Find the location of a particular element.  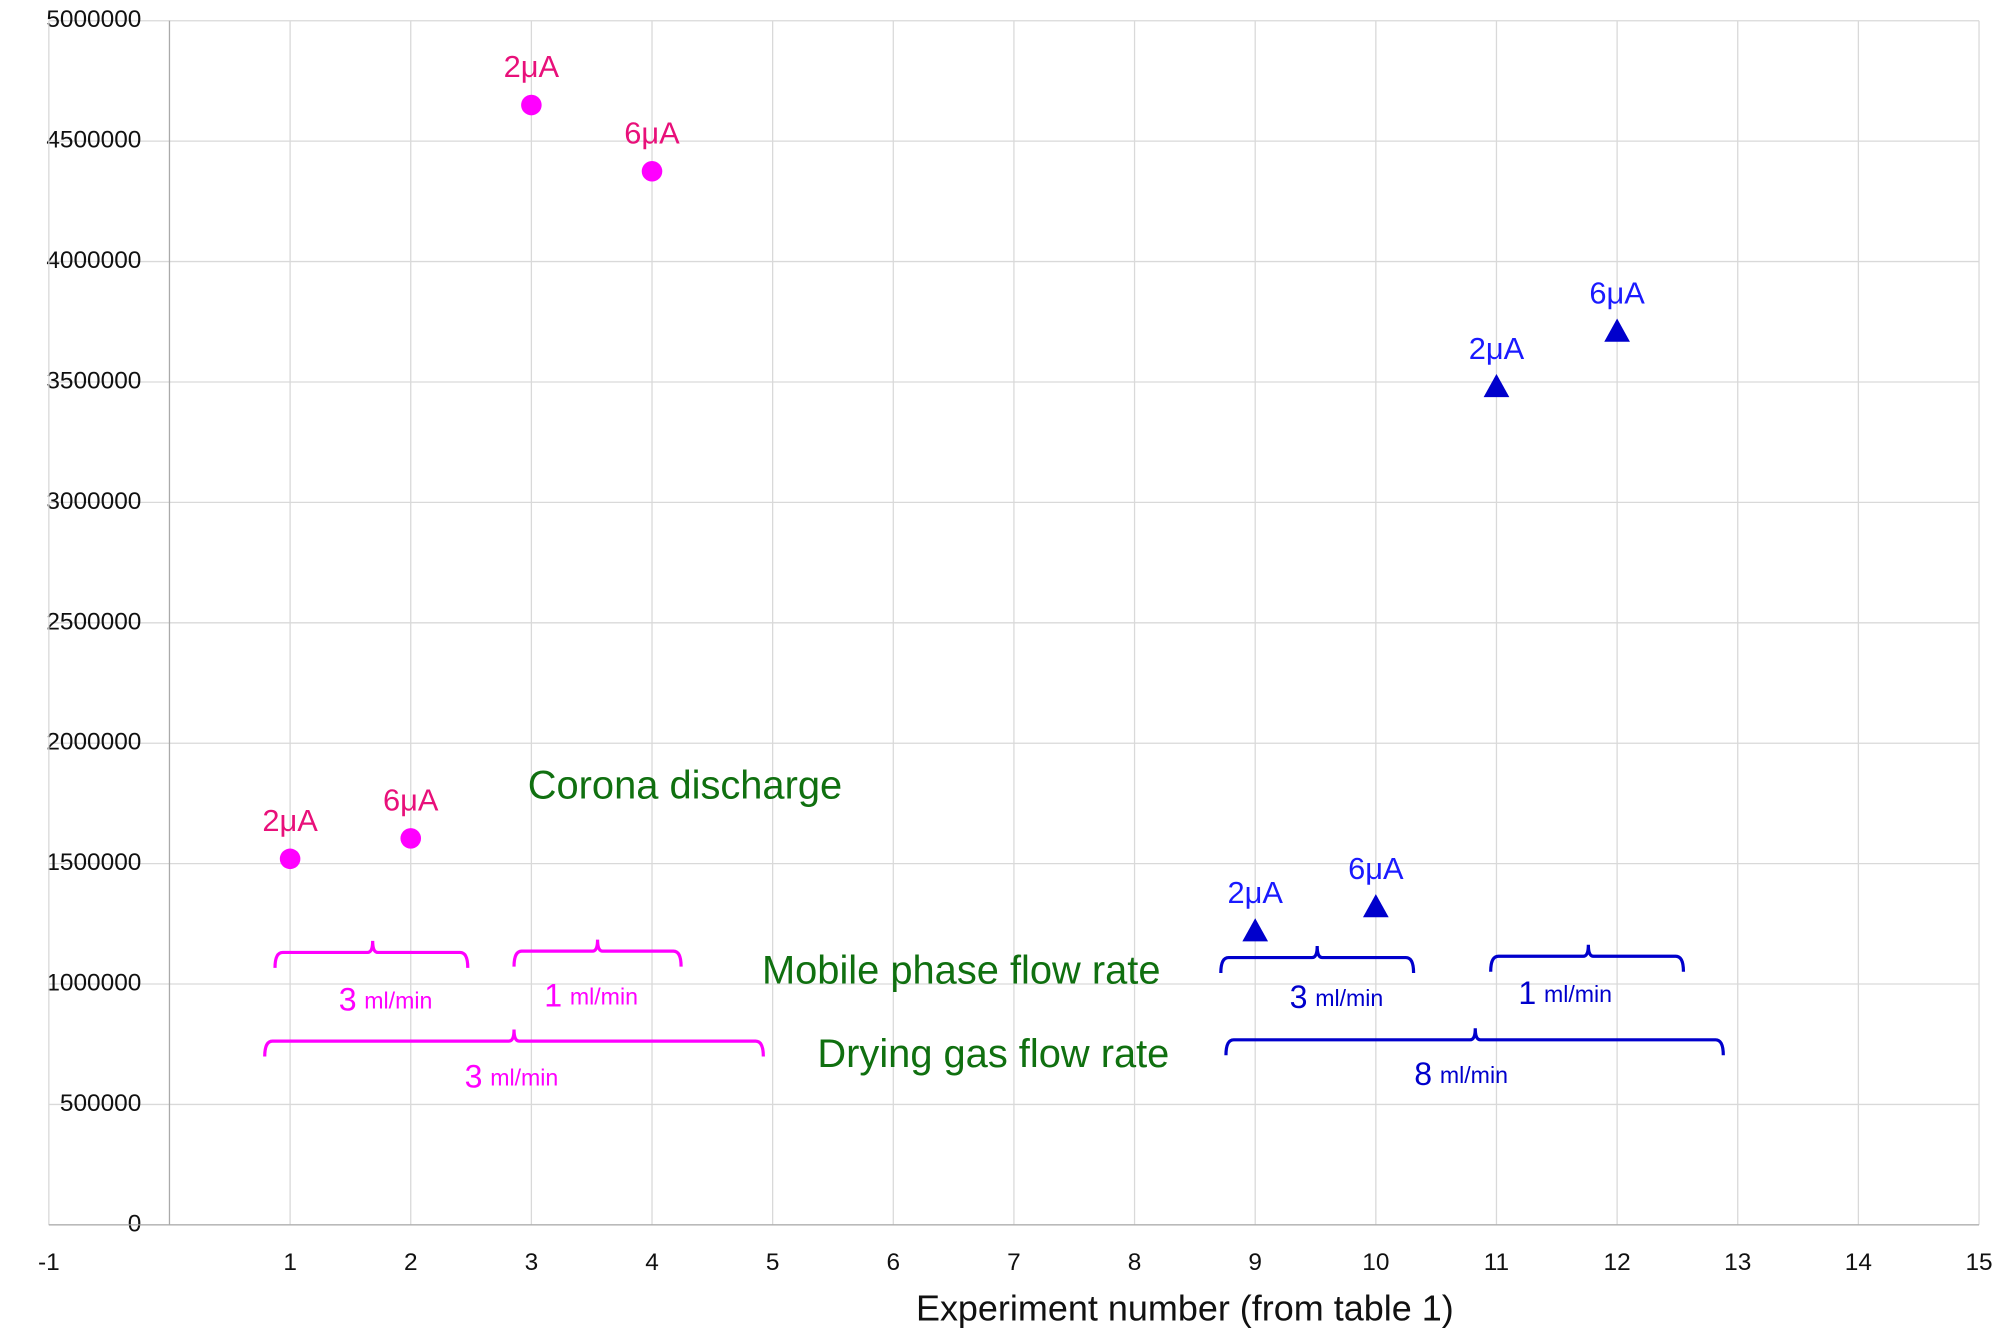

annotation: Drying gas flow rate is located at coordinates (993, 1054).